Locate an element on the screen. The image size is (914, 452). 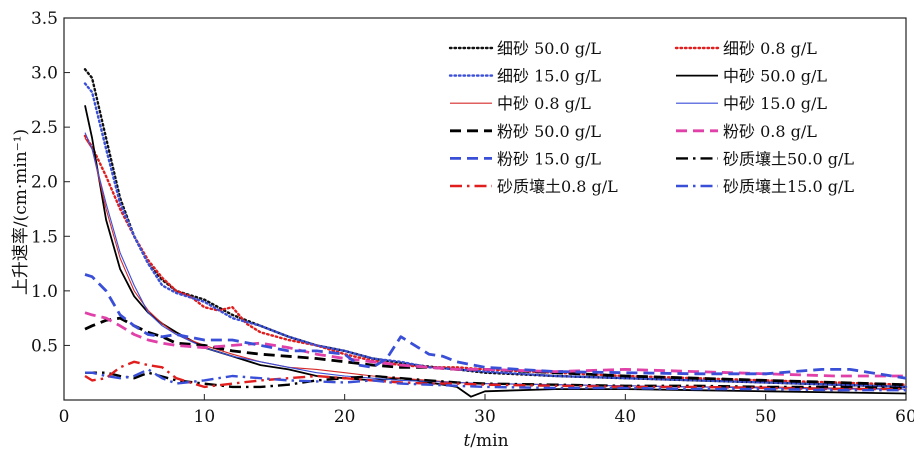
y-tick-label: 3.5 is located at coordinates (44, 19).